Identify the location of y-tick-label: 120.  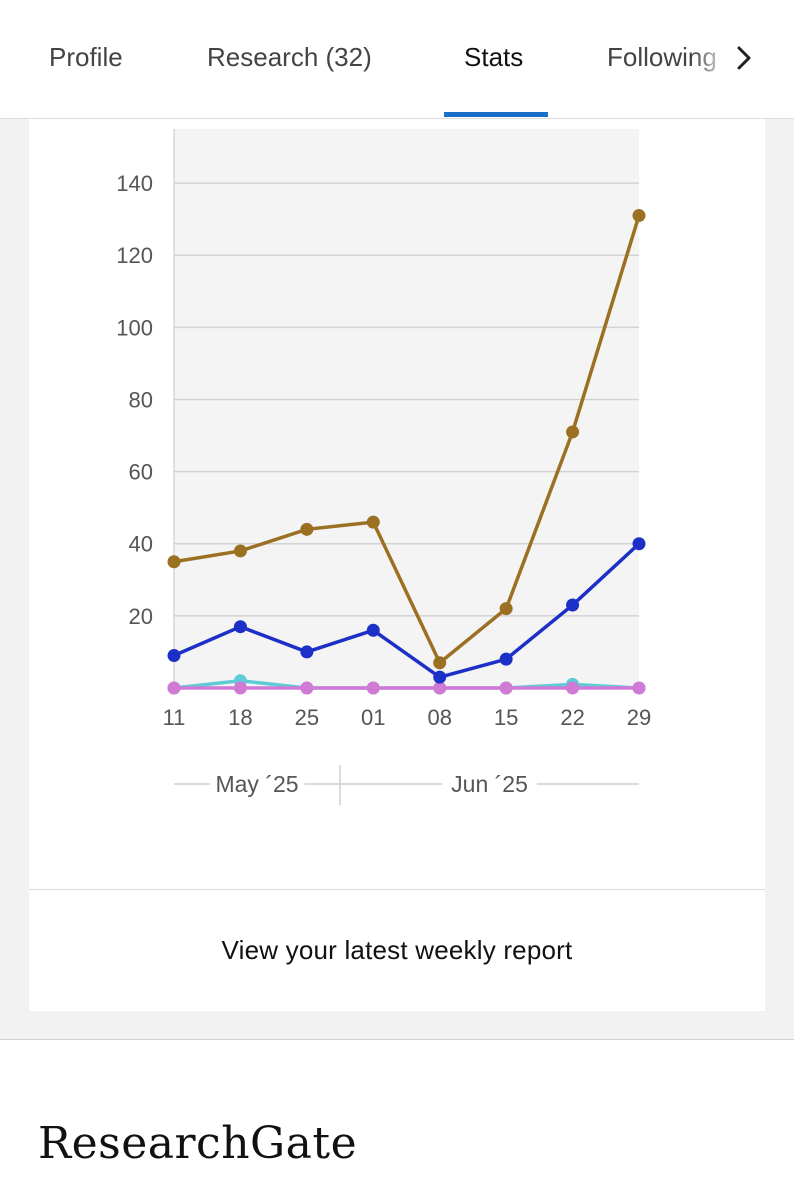
(134, 255).